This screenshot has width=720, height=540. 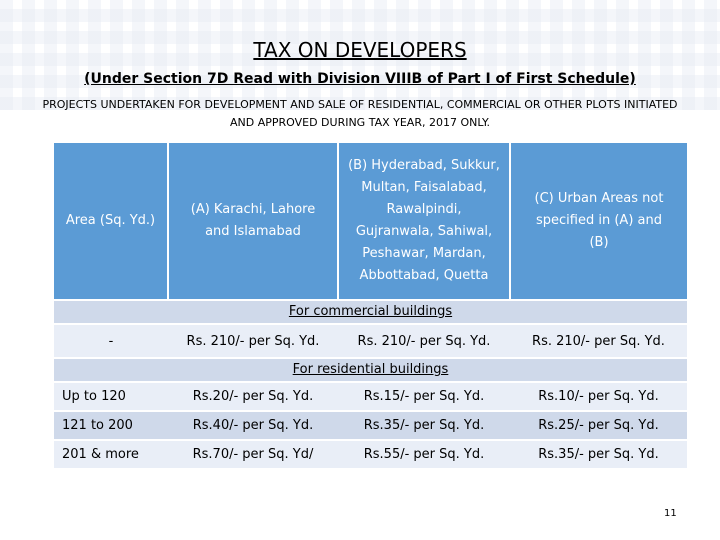 I want to click on column-header-area: Area (Sq. Yd.), so click(x=111, y=221).